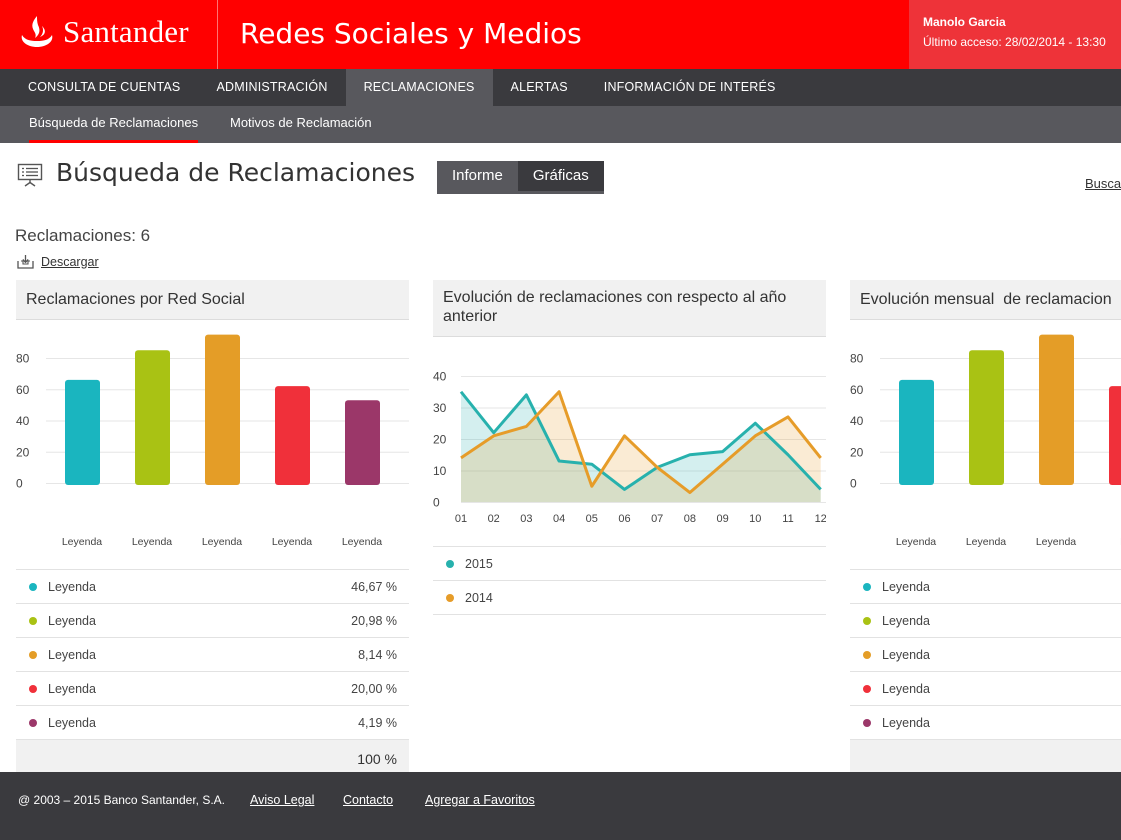  Describe the element at coordinates (1103, 183) in the screenshot. I see `search-link: Busca` at that location.